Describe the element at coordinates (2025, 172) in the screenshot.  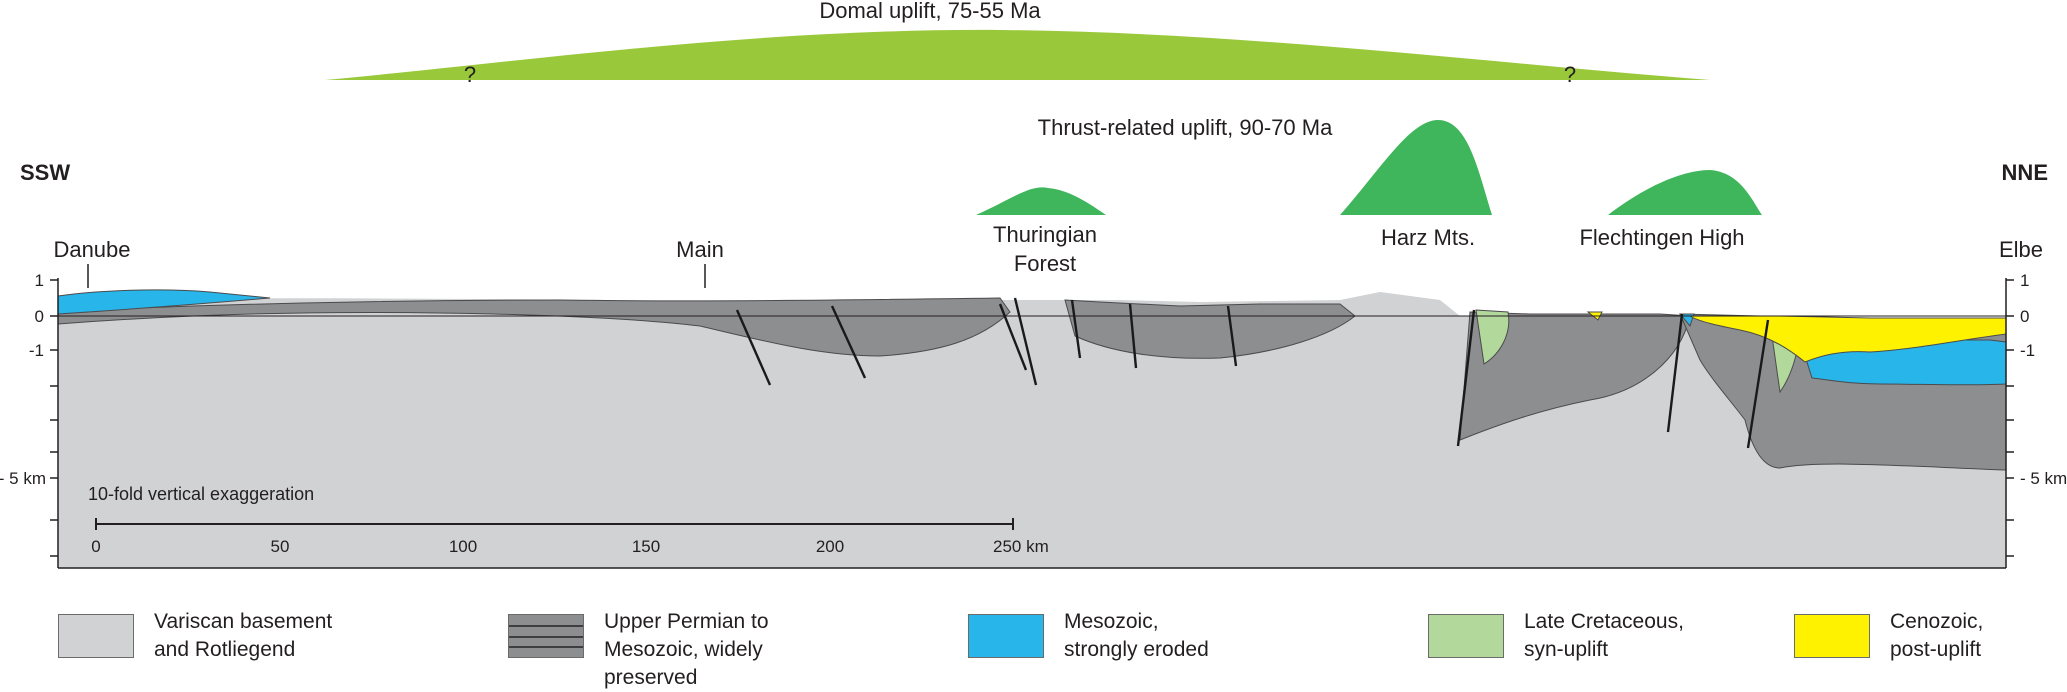
I see `direction-nne: NNE` at that location.